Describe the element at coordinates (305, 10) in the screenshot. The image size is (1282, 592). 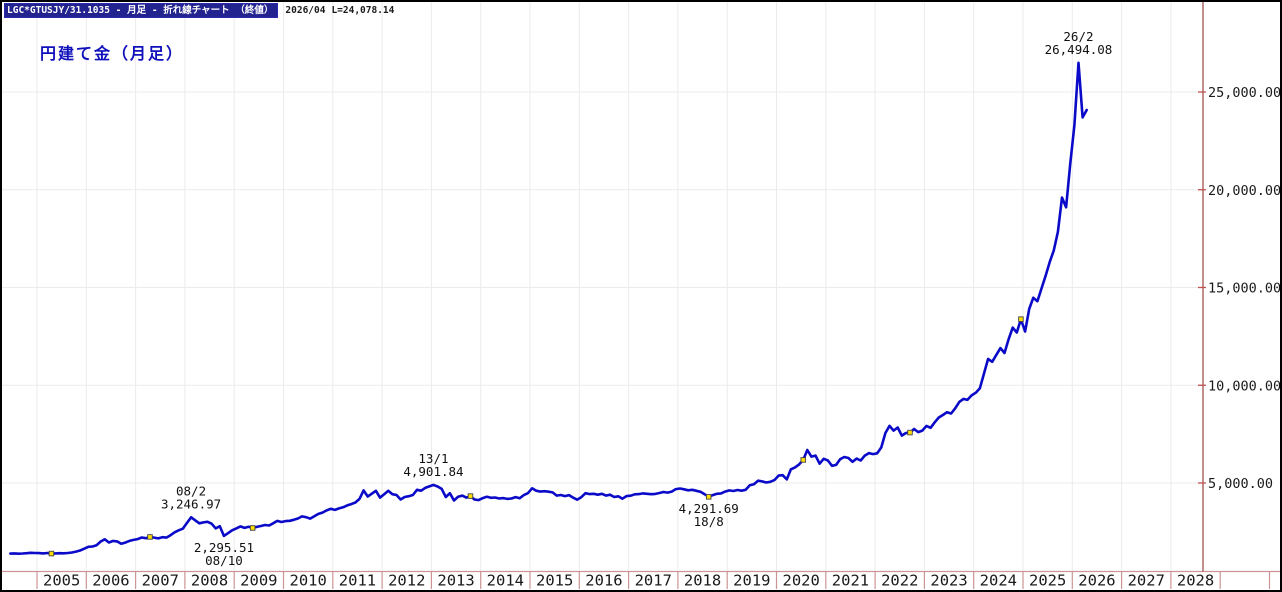
I see `current-month-label: 2026/04` at that location.